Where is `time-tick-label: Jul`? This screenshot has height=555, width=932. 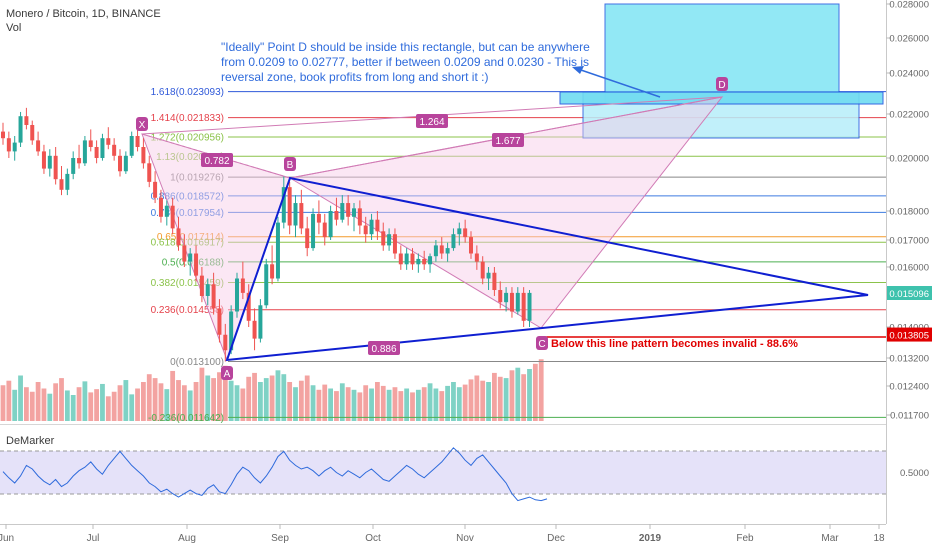 time-tick-label: Jul is located at coordinates (93, 538).